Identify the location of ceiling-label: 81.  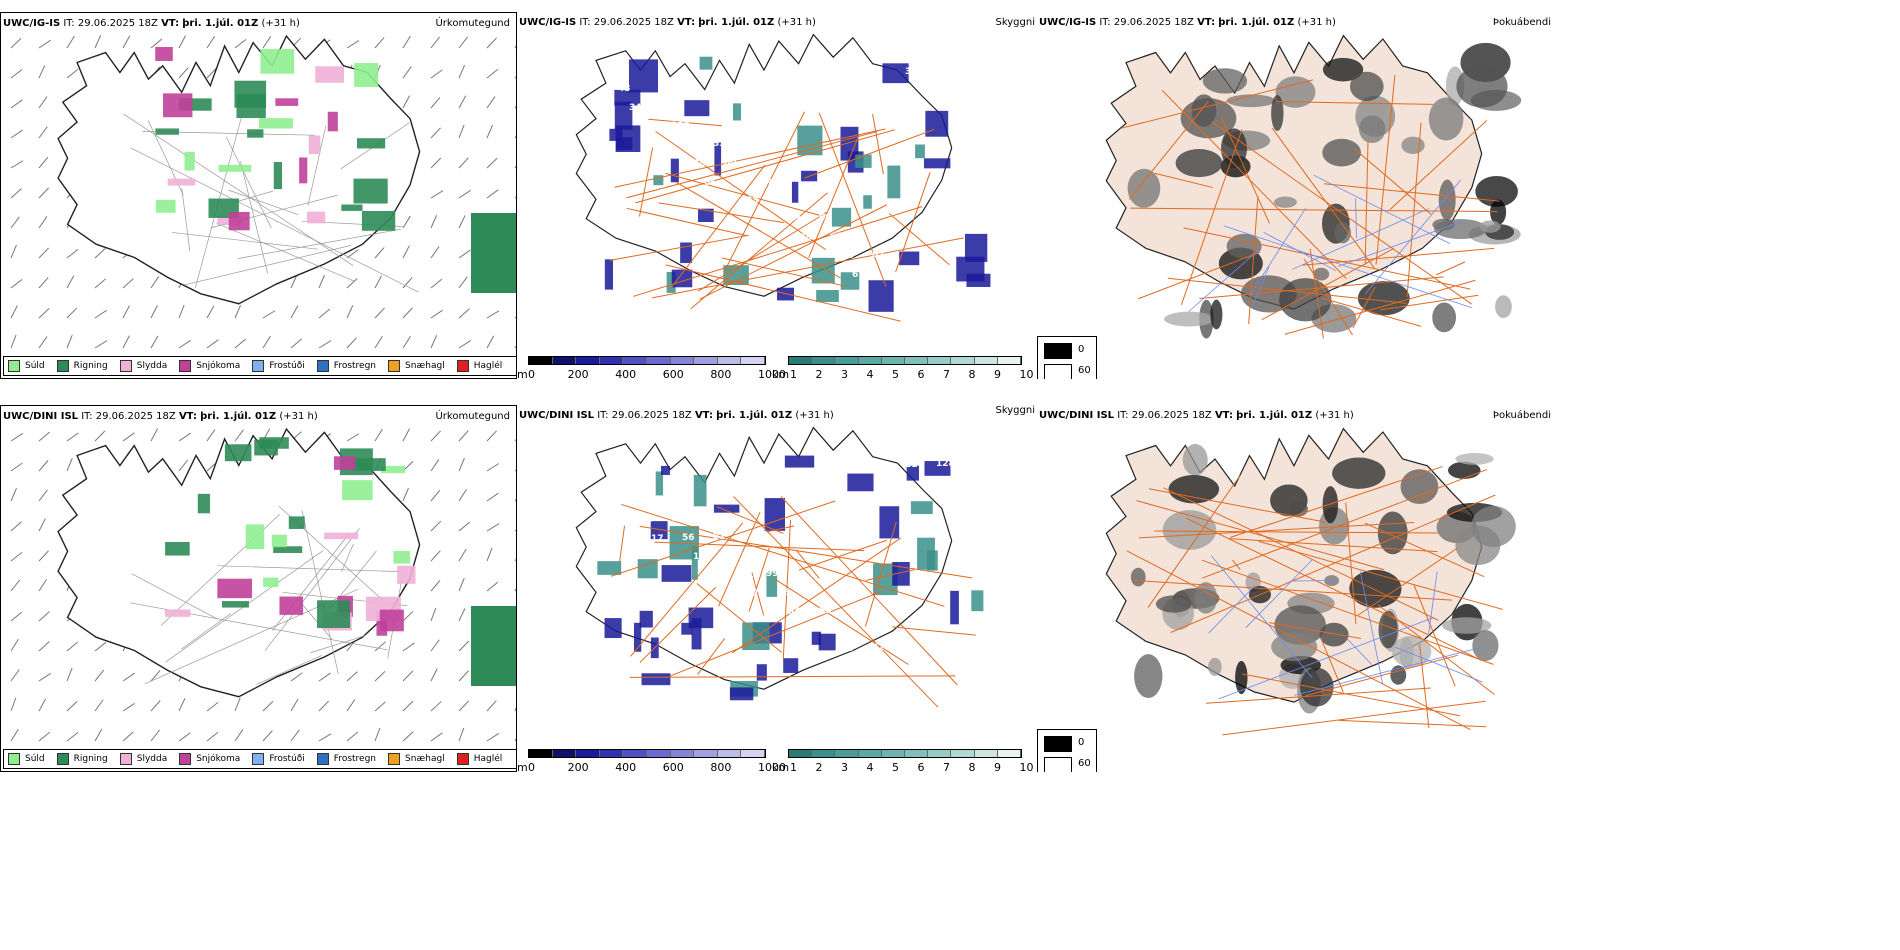
(719, 537).